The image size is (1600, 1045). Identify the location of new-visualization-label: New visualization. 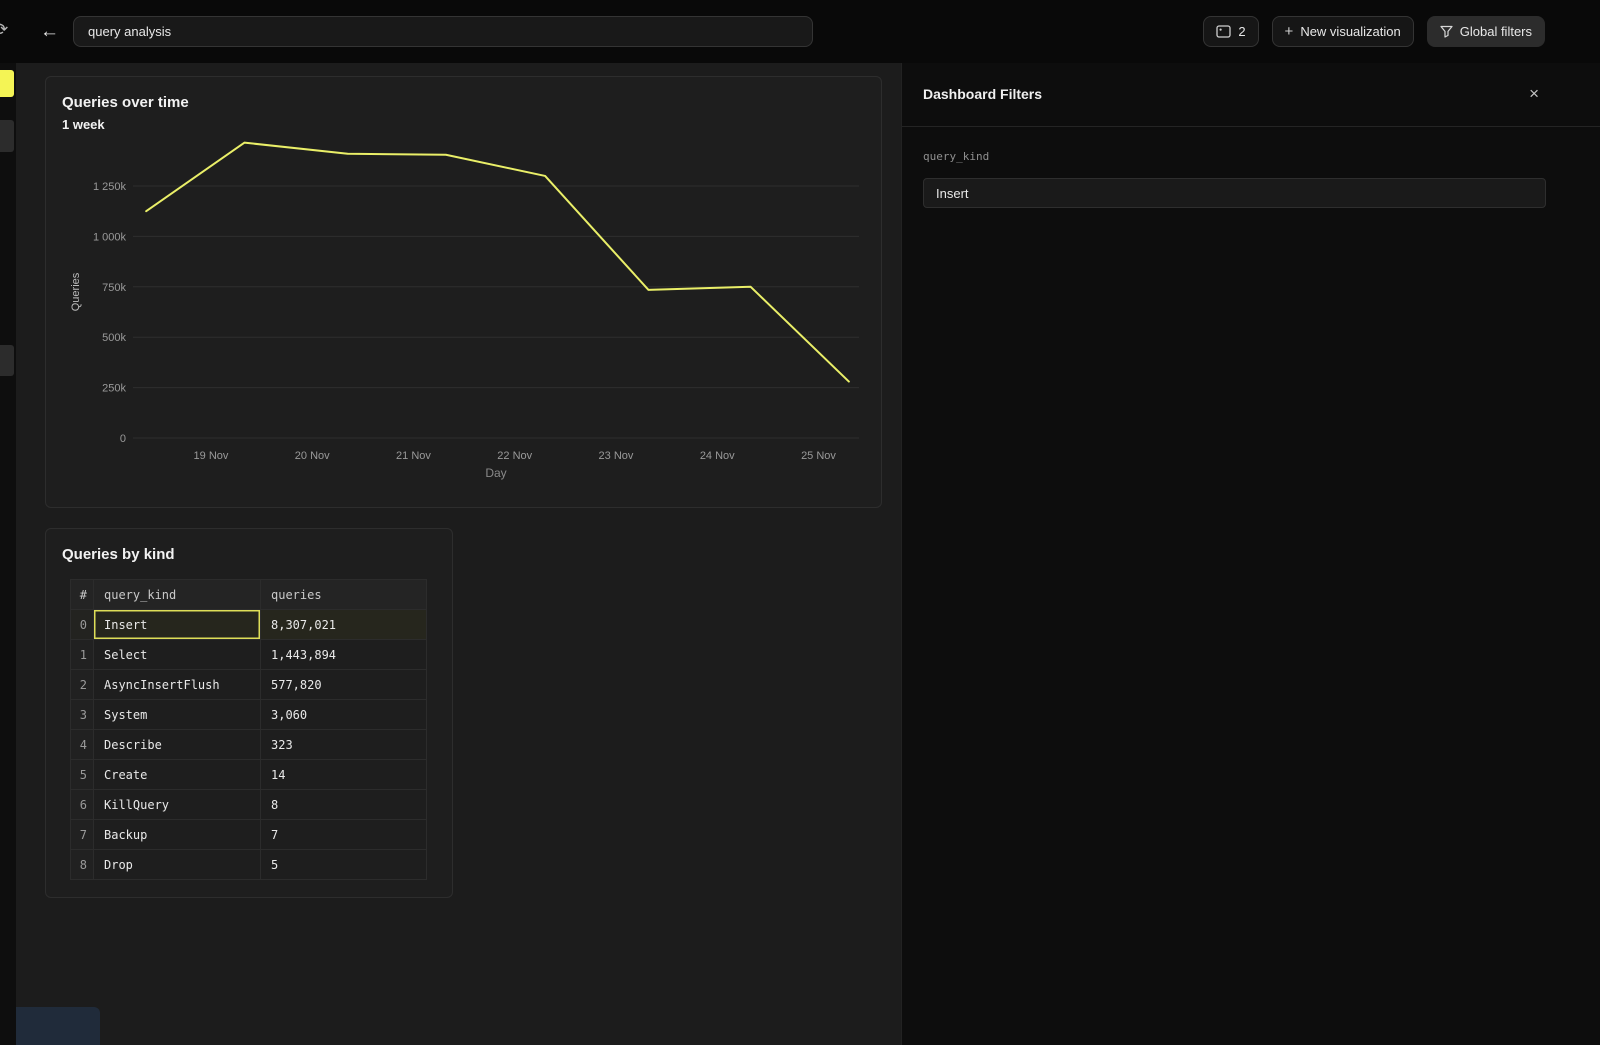
(1350, 31).